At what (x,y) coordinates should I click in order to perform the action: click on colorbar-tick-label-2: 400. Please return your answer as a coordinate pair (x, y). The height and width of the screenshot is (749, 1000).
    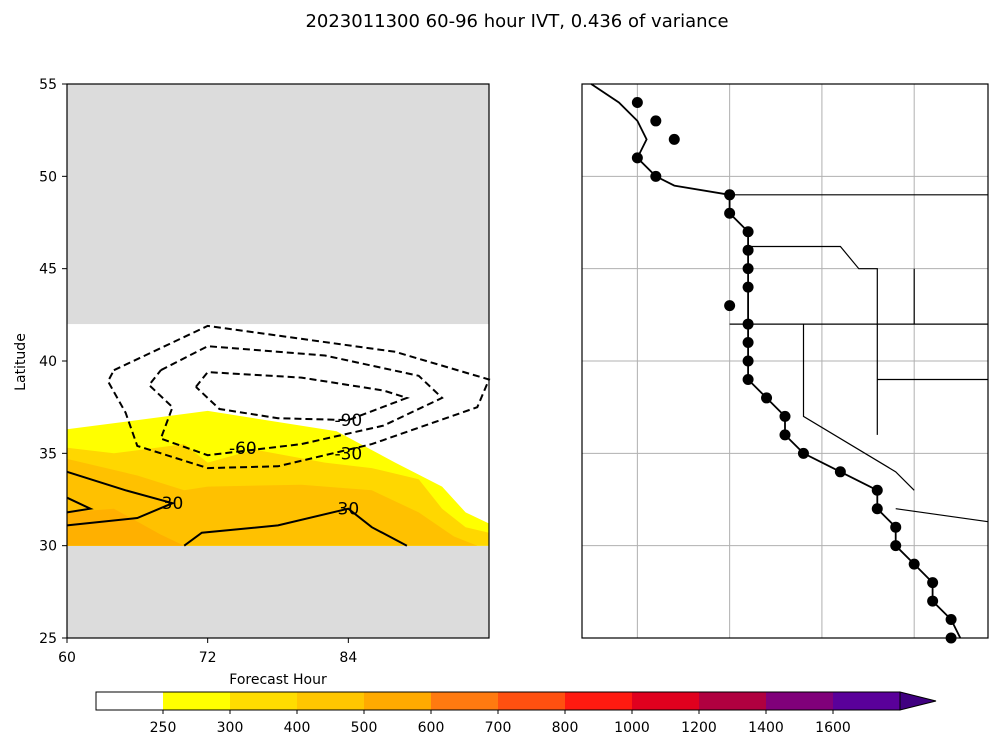
    Looking at the image, I should click on (297, 728).